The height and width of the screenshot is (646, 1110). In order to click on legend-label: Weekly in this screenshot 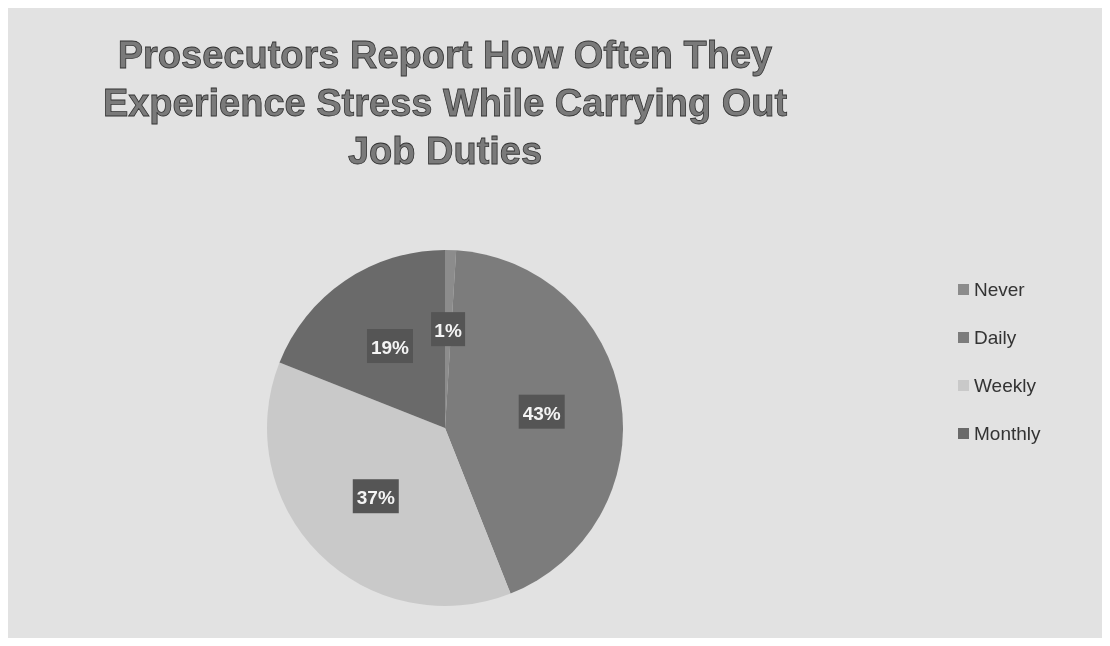, I will do `click(1005, 385)`.